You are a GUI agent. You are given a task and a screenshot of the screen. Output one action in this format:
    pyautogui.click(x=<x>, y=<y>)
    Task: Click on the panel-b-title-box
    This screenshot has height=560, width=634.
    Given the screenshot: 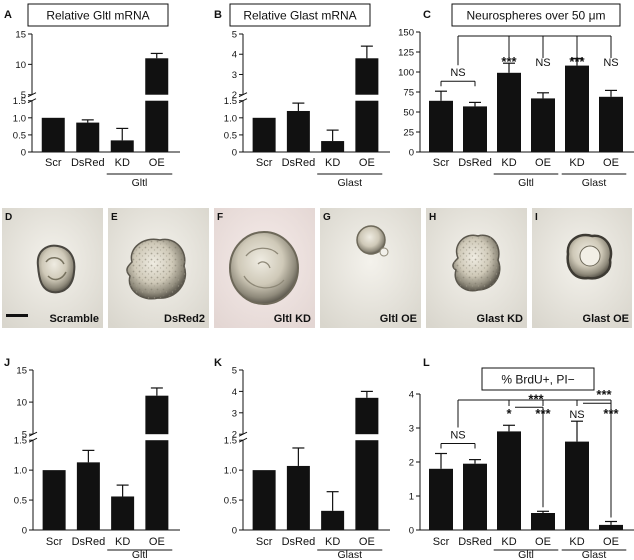 What is the action you would take?
    pyautogui.click(x=300, y=15)
    